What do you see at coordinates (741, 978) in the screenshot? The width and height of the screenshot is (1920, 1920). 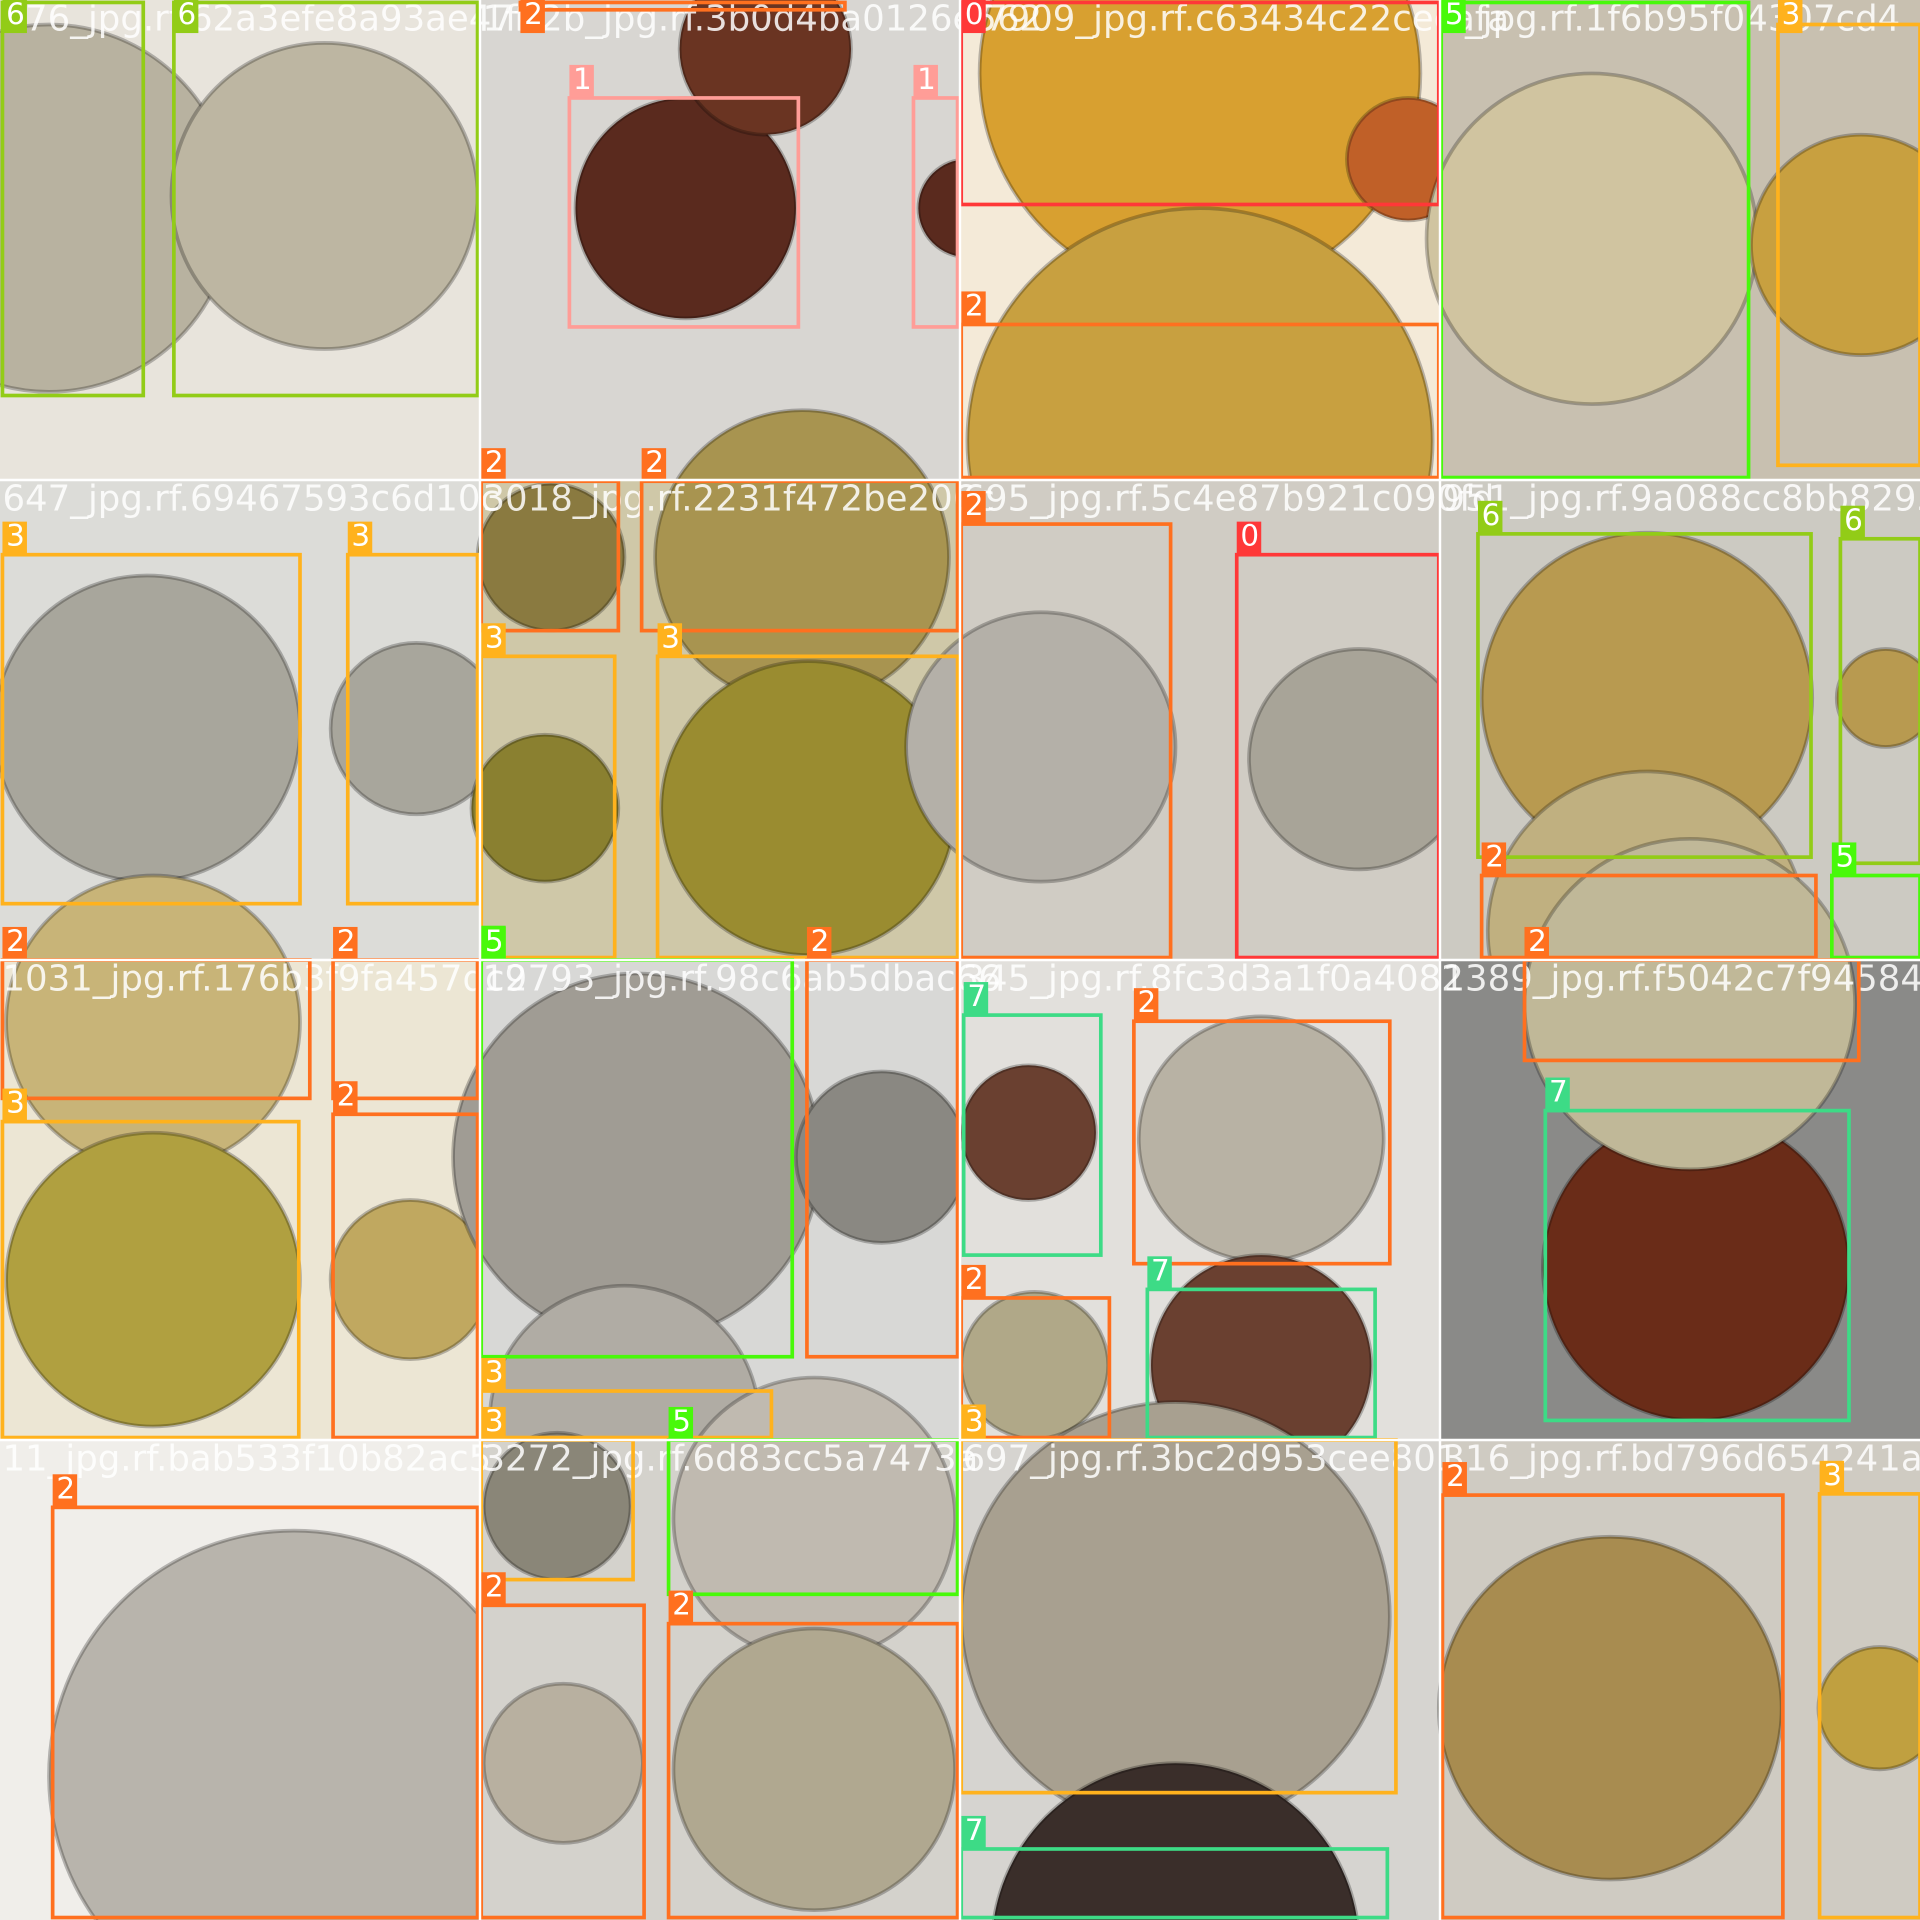 I see `image-filename: 12793_jpg.rf.98c6ab5dbac66` at bounding box center [741, 978].